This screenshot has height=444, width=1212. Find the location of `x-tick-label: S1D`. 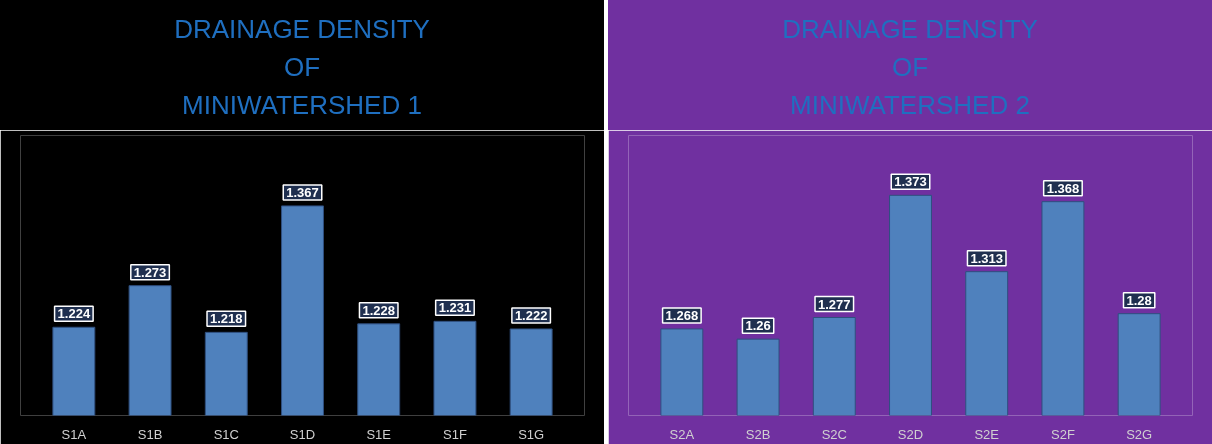

x-tick-label: S1D is located at coordinates (302, 434).